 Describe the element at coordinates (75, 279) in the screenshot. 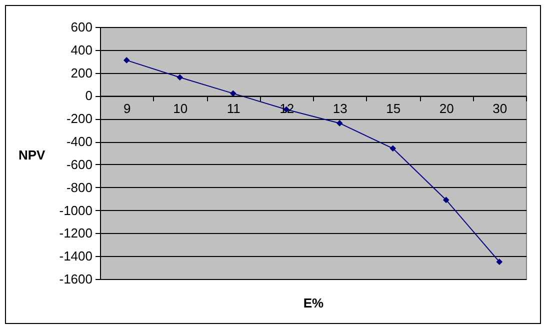

I see `y-tick-label: -1600` at that location.